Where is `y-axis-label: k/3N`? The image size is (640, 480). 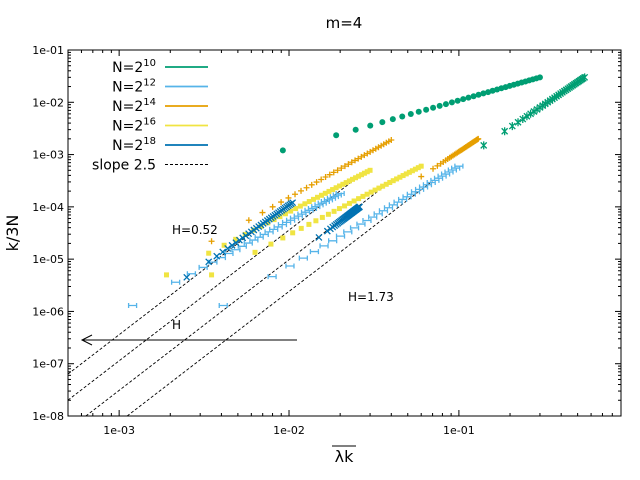
y-axis-label: k/3N is located at coordinates (12, 233).